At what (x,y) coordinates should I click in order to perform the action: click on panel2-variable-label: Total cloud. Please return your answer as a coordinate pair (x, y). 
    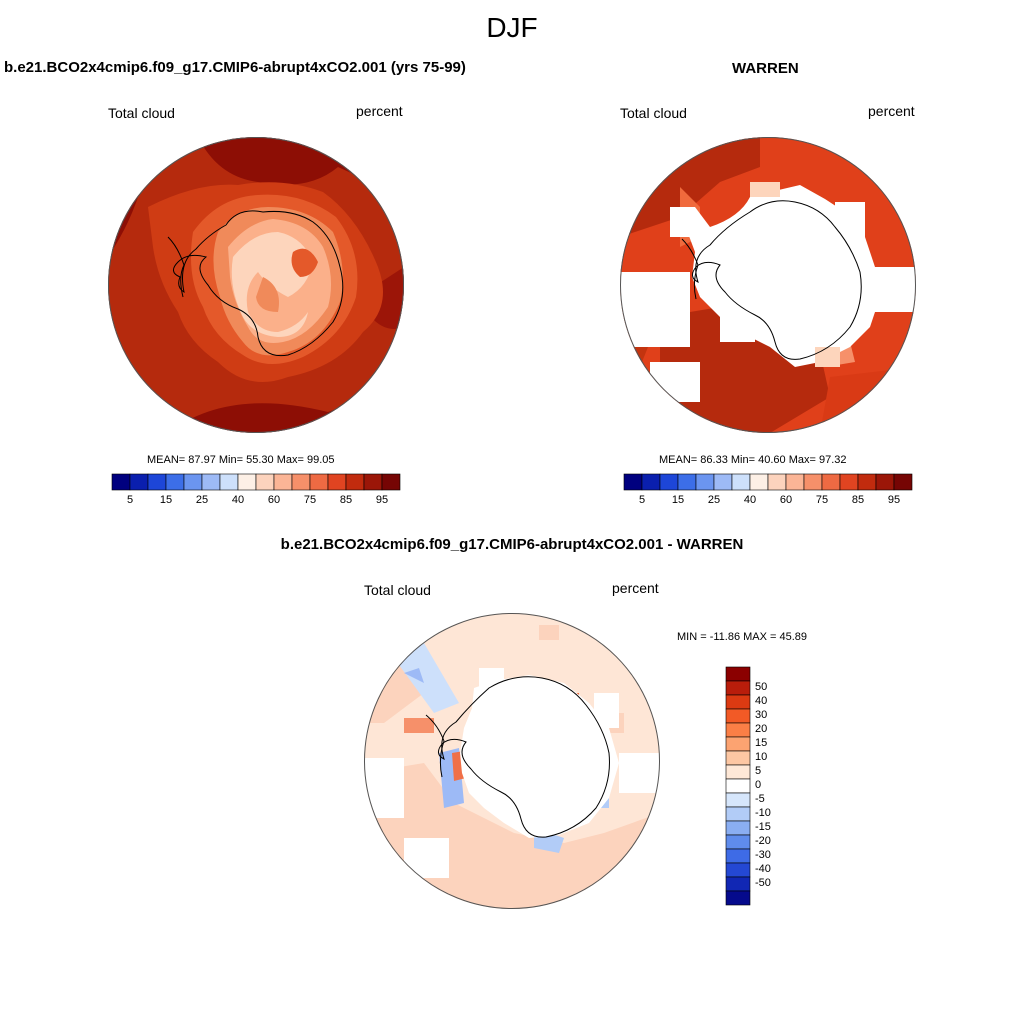
    Looking at the image, I should click on (653, 113).